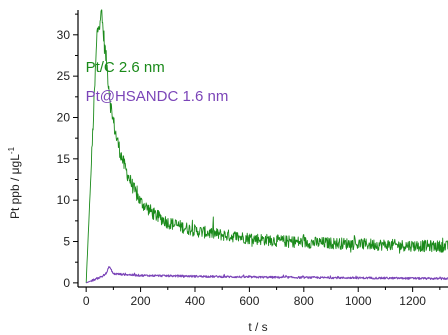  Describe the element at coordinates (11, 150) in the screenshot. I see `y-axis-label-superscript: -1` at that location.